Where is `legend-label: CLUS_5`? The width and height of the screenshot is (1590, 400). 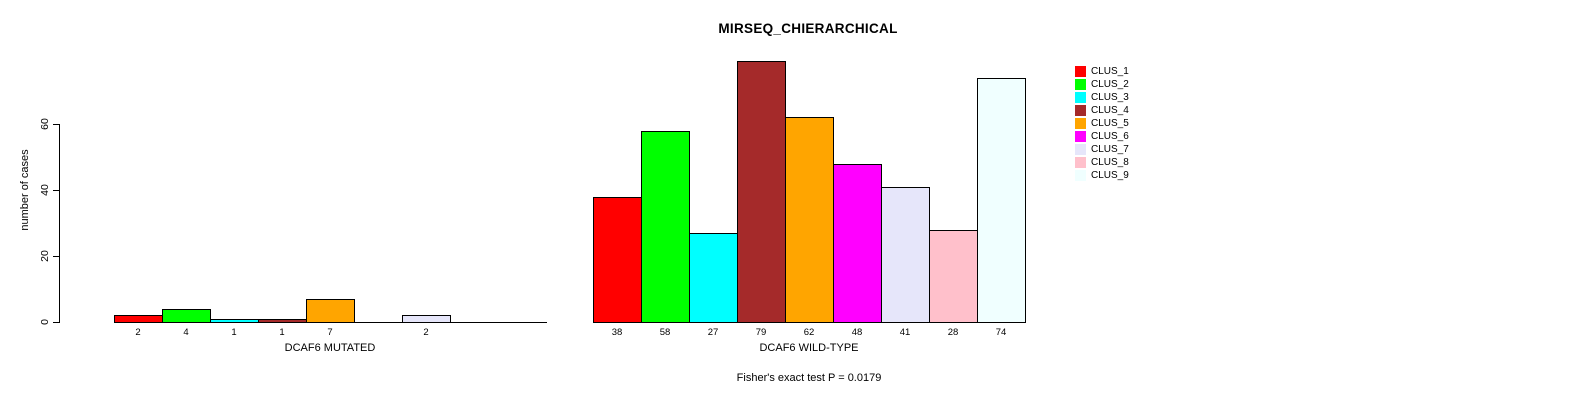 legend-label: CLUS_5 is located at coordinates (1110, 123).